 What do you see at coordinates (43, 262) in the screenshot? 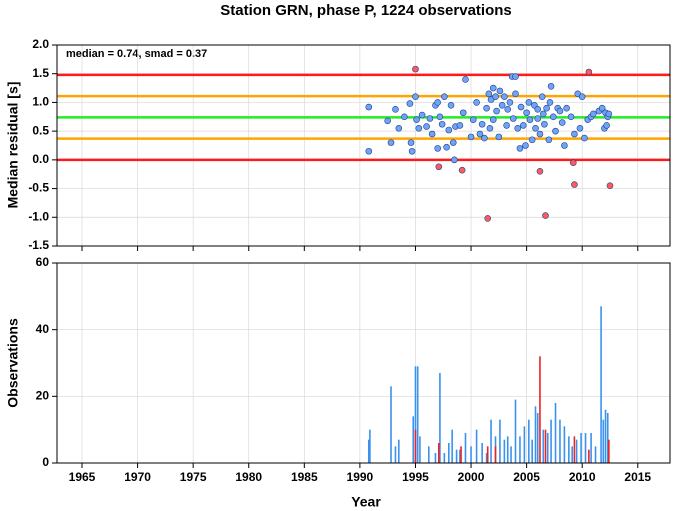
I see `y-tick-label: 60` at bounding box center [43, 262].